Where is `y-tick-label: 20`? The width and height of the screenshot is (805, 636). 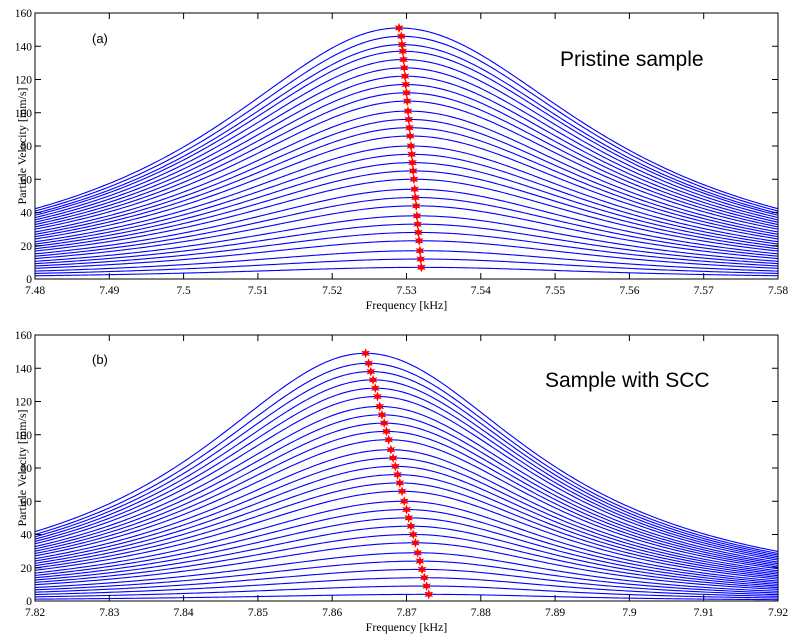
y-tick-label: 20 is located at coordinates (27, 247).